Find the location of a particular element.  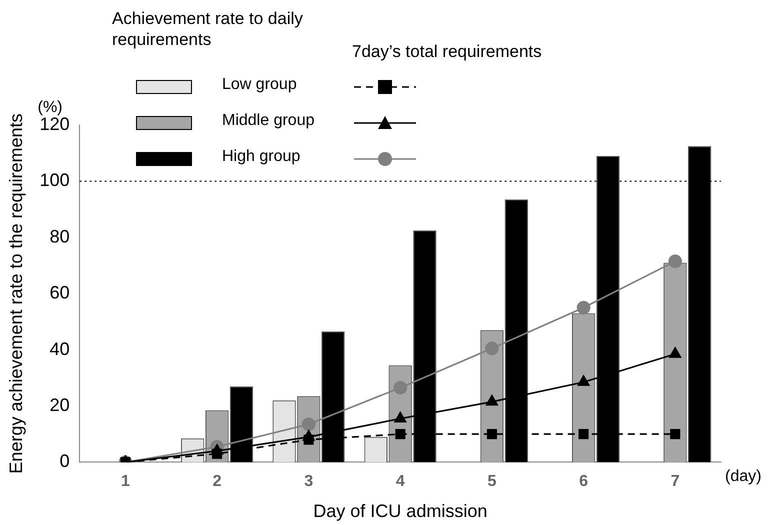

y-axis-title: Energy achievement rate to the requirements is located at coordinates (16, 294).